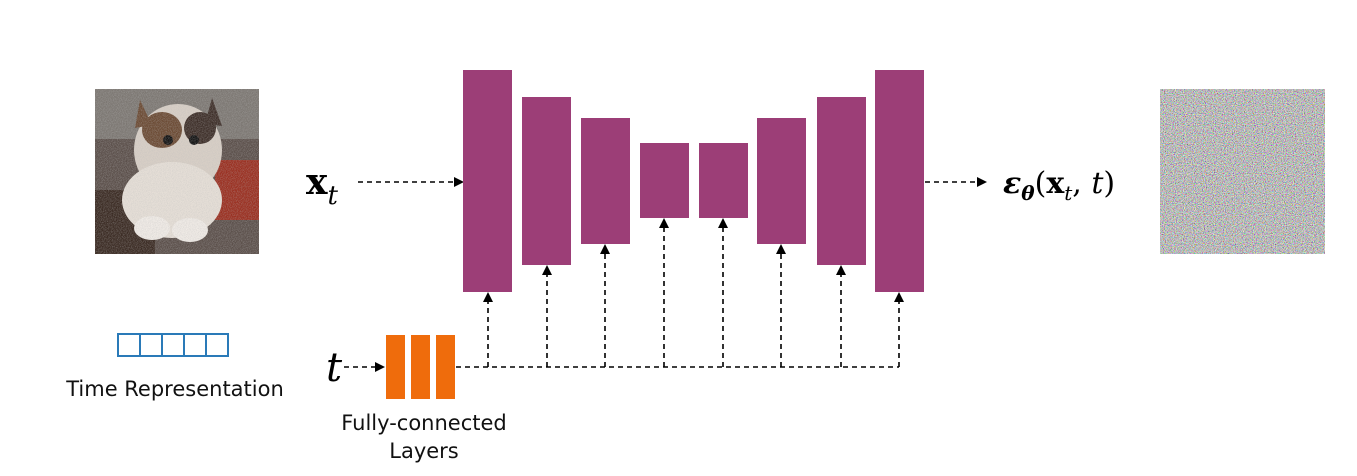 This screenshot has width=1357, height=476. What do you see at coordinates (424, 423) in the screenshot?
I see `fc-label-line1: Fully-connected` at bounding box center [424, 423].